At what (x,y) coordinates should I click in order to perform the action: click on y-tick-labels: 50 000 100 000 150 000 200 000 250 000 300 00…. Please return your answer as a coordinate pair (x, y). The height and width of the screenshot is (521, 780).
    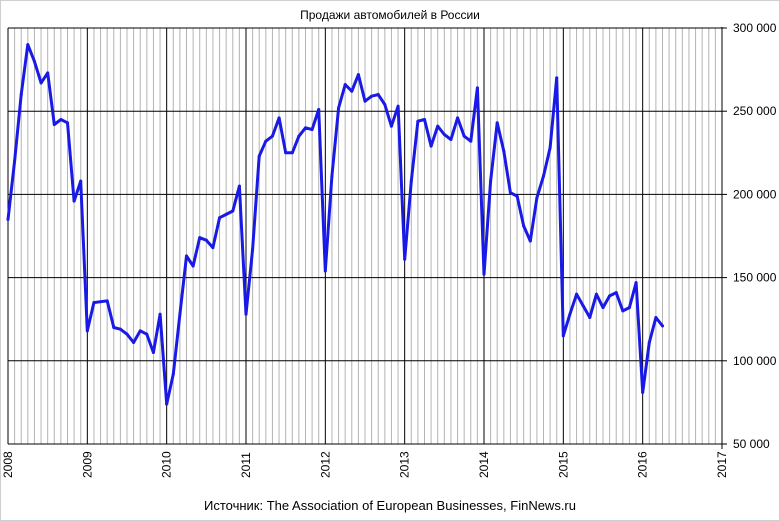
    Looking at the image, I should click on (755, 236).